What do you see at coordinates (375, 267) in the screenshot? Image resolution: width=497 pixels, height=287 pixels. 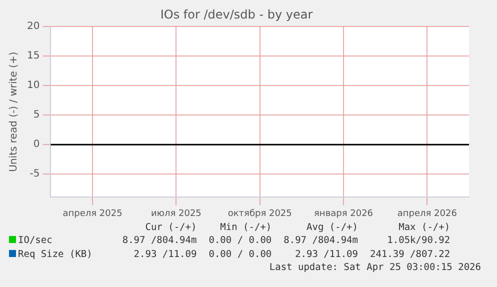 I see `text: Last update: Sat Apr 25 03:00:15 2026` at bounding box center [375, 267].